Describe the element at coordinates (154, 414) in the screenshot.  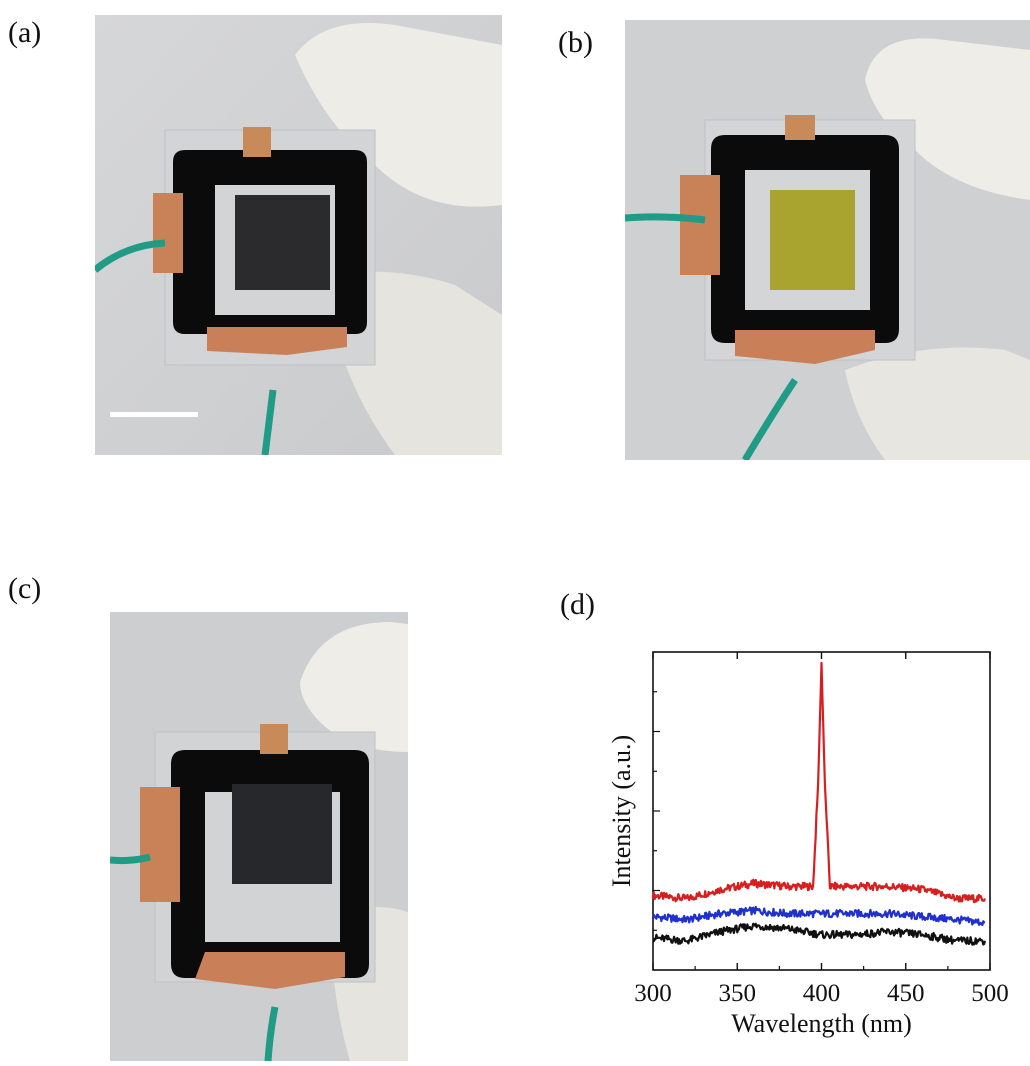
I see `scale-bar` at that location.